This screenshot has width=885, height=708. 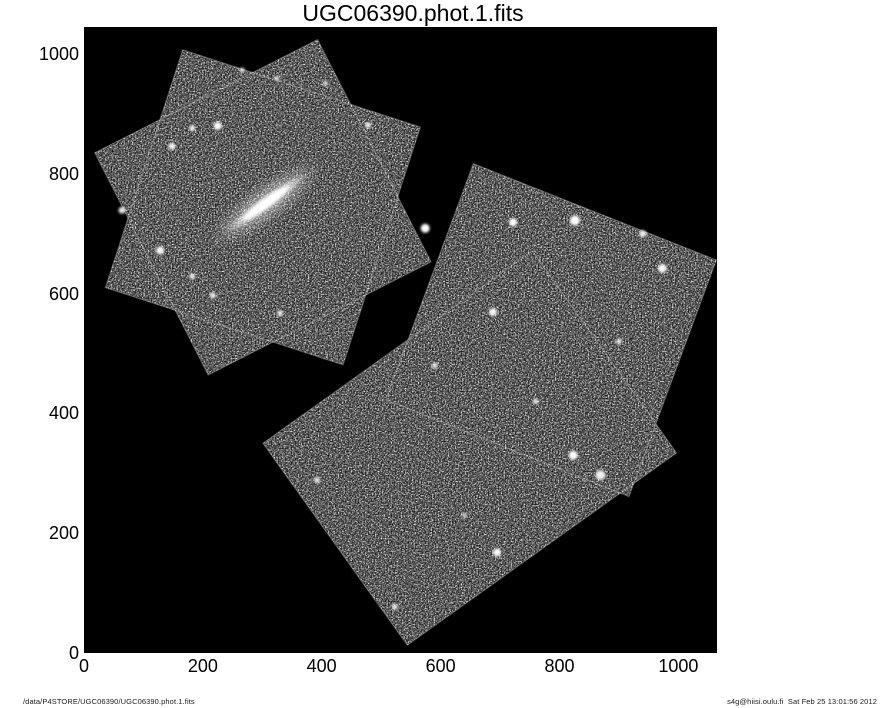 I want to click on y-tick-label: 1000, so click(x=58, y=54).